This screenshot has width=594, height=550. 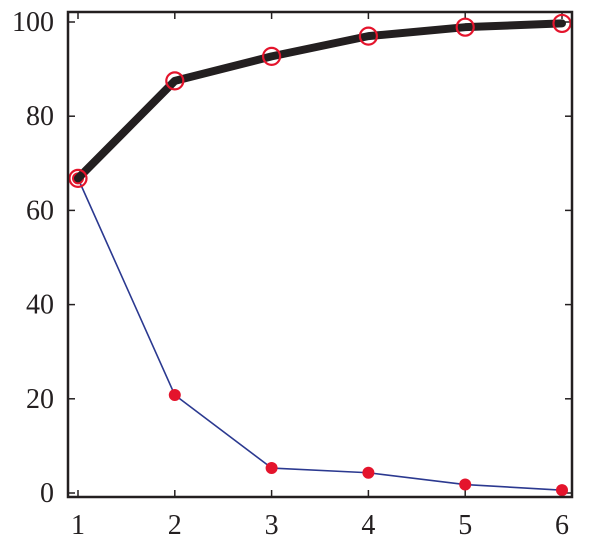 What do you see at coordinates (272, 525) in the screenshot?
I see `x-tick-label: 3` at bounding box center [272, 525].